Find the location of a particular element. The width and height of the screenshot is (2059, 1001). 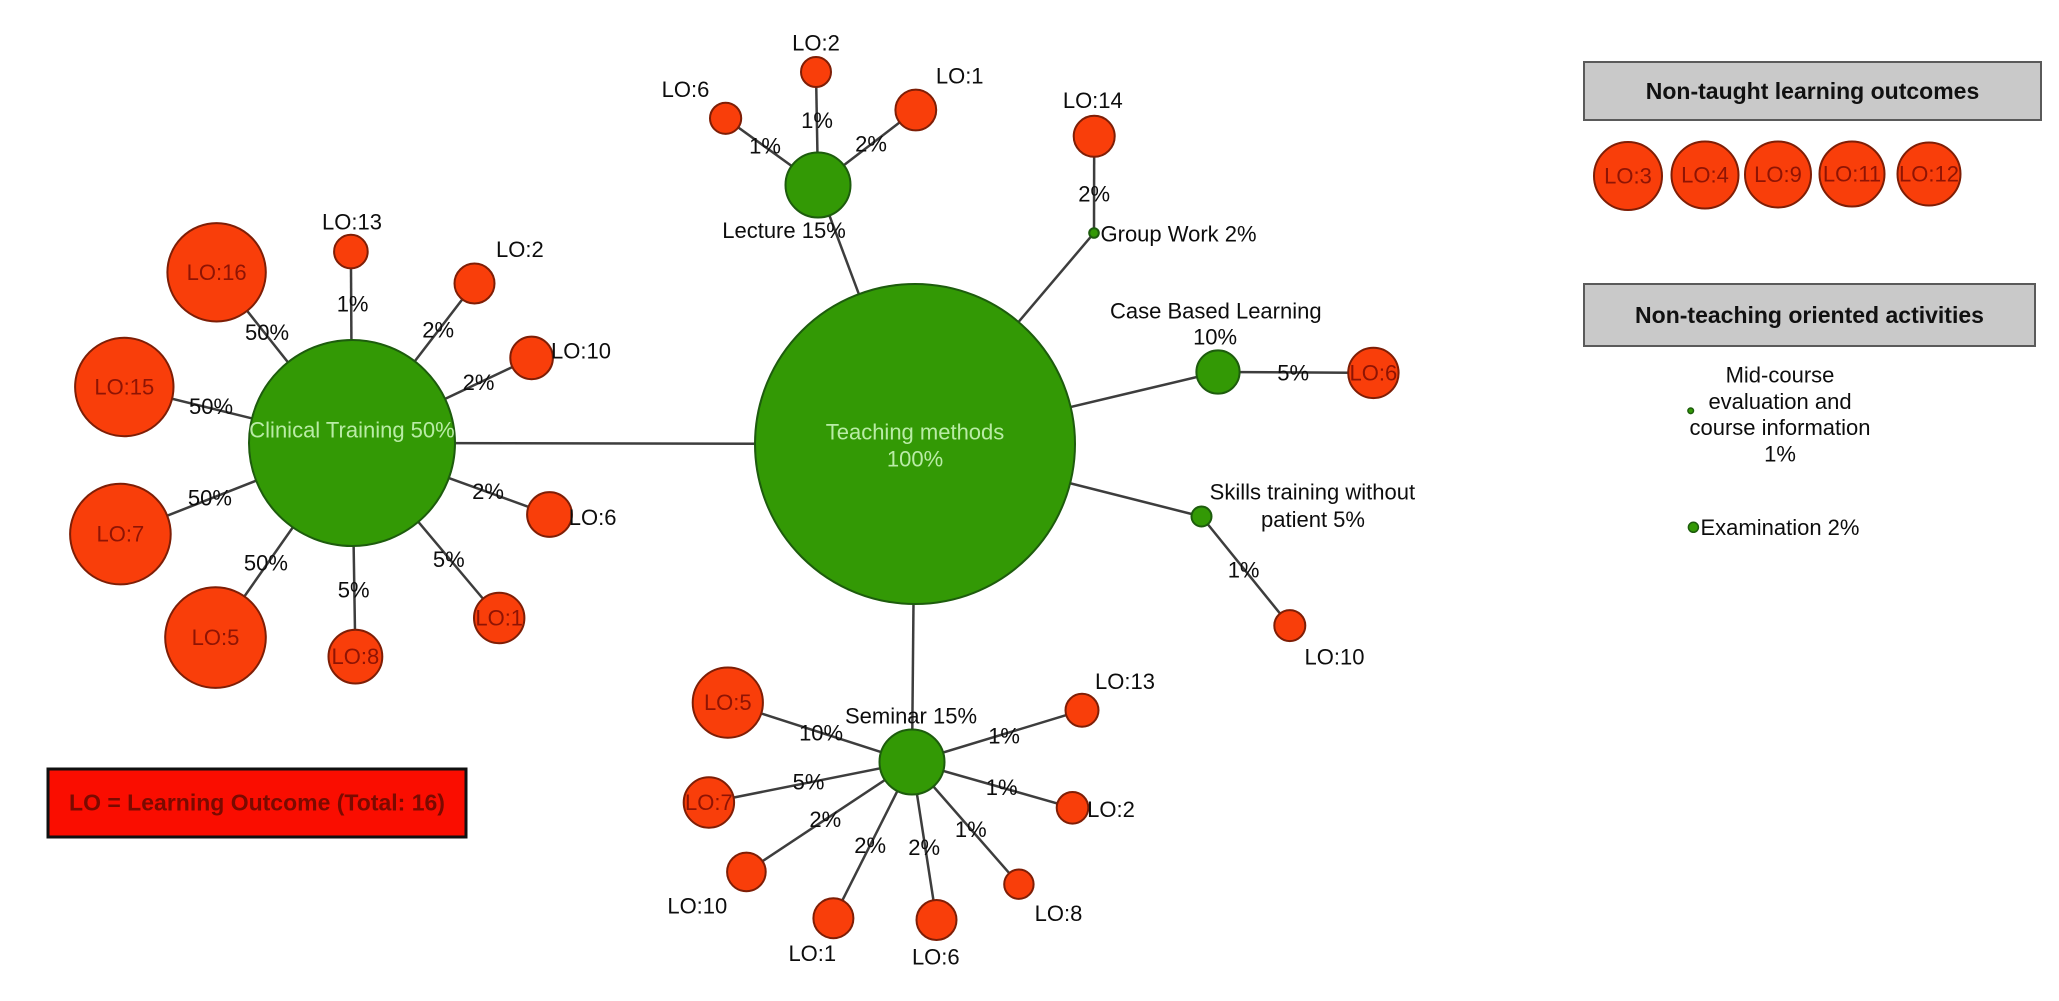

svg-text: LO:12 is located at coordinates (1929, 174).